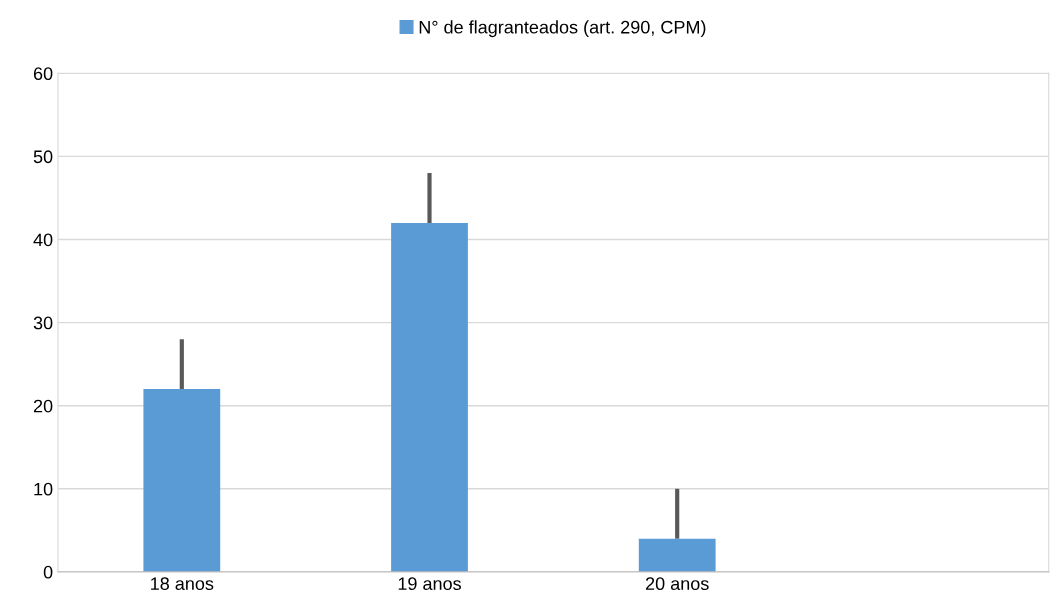  Describe the element at coordinates (43, 406) in the screenshot. I see `y-tick-label: 20` at that location.